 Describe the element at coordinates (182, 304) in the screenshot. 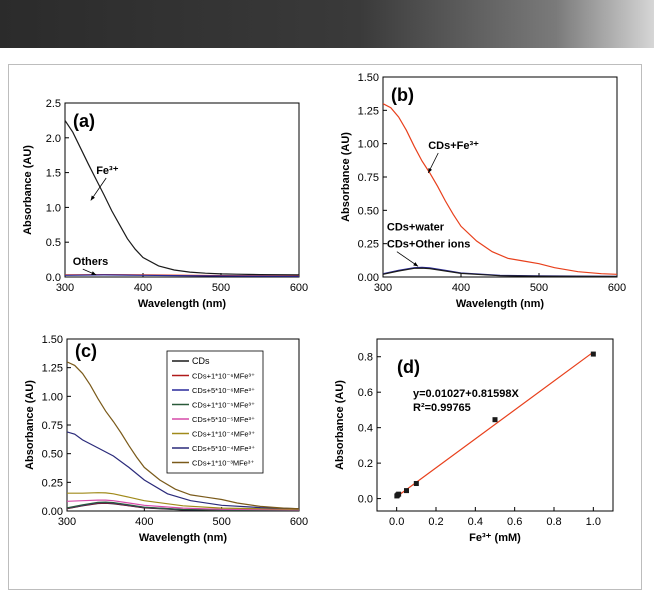

I see `x-axis-label-a: Wavelength (nm)` at that location.